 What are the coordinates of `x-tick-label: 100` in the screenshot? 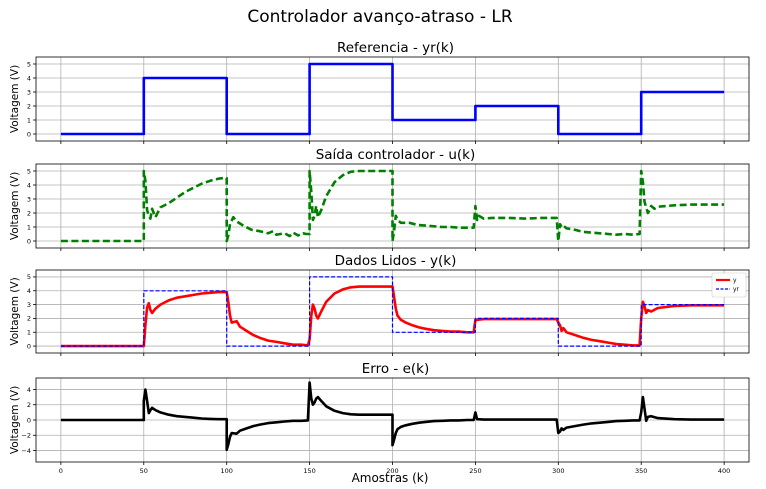 It's located at (226, 471).